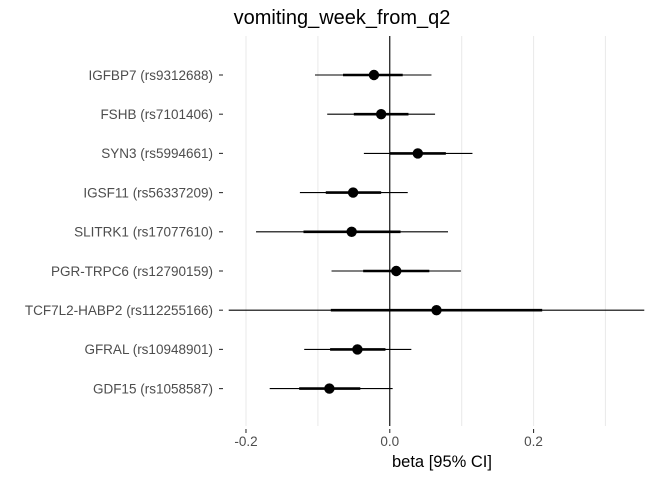 This screenshot has width=672, height=480. I want to click on chart-title: vomiting_week_from_q2, so click(342, 18).